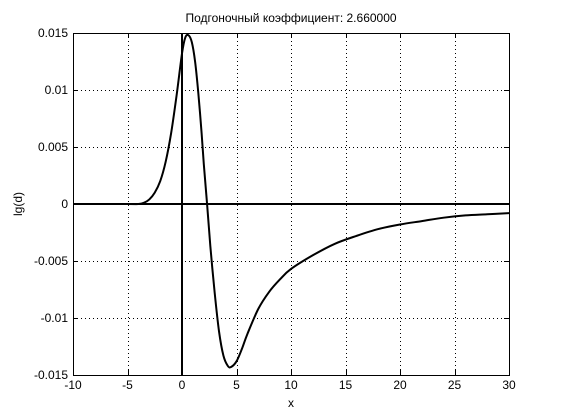 This screenshot has height=420, width=561. I want to click on y-tick-label: 0, so click(64, 204).